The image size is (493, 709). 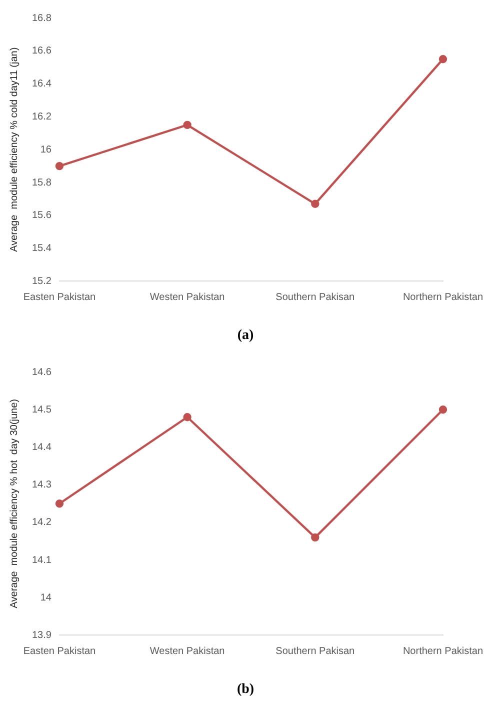 I want to click on y-tick-label: 14, so click(x=46, y=598).